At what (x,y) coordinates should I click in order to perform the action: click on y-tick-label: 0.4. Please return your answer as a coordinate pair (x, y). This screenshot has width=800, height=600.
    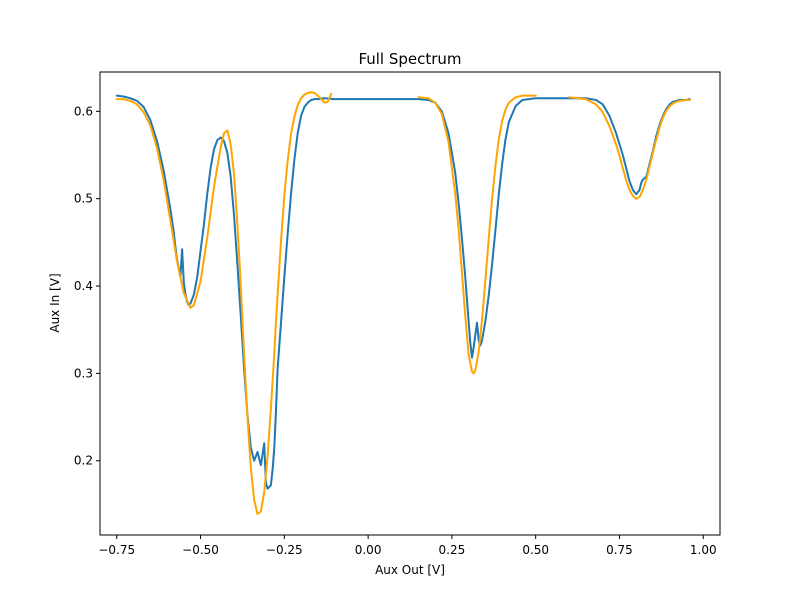
    Looking at the image, I should click on (83, 286).